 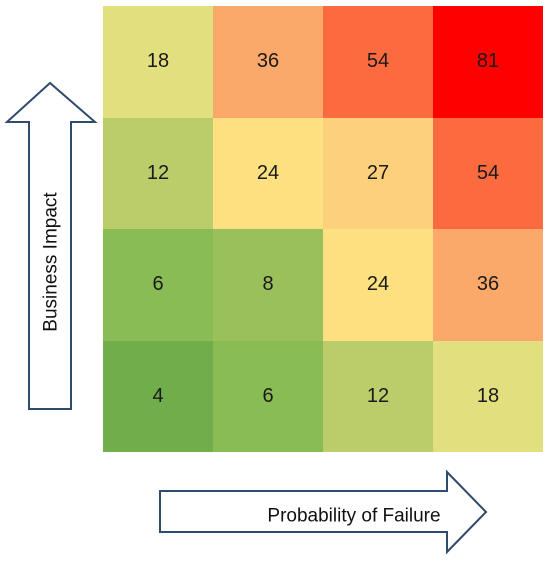 What do you see at coordinates (268, 285) in the screenshot?
I see `matrix-cell: 8` at bounding box center [268, 285].